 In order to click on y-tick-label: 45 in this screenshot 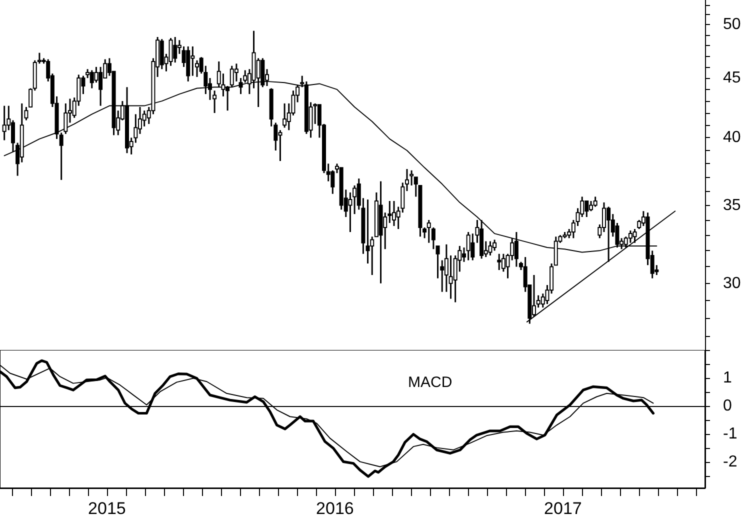, I will do `click(732, 78)`.